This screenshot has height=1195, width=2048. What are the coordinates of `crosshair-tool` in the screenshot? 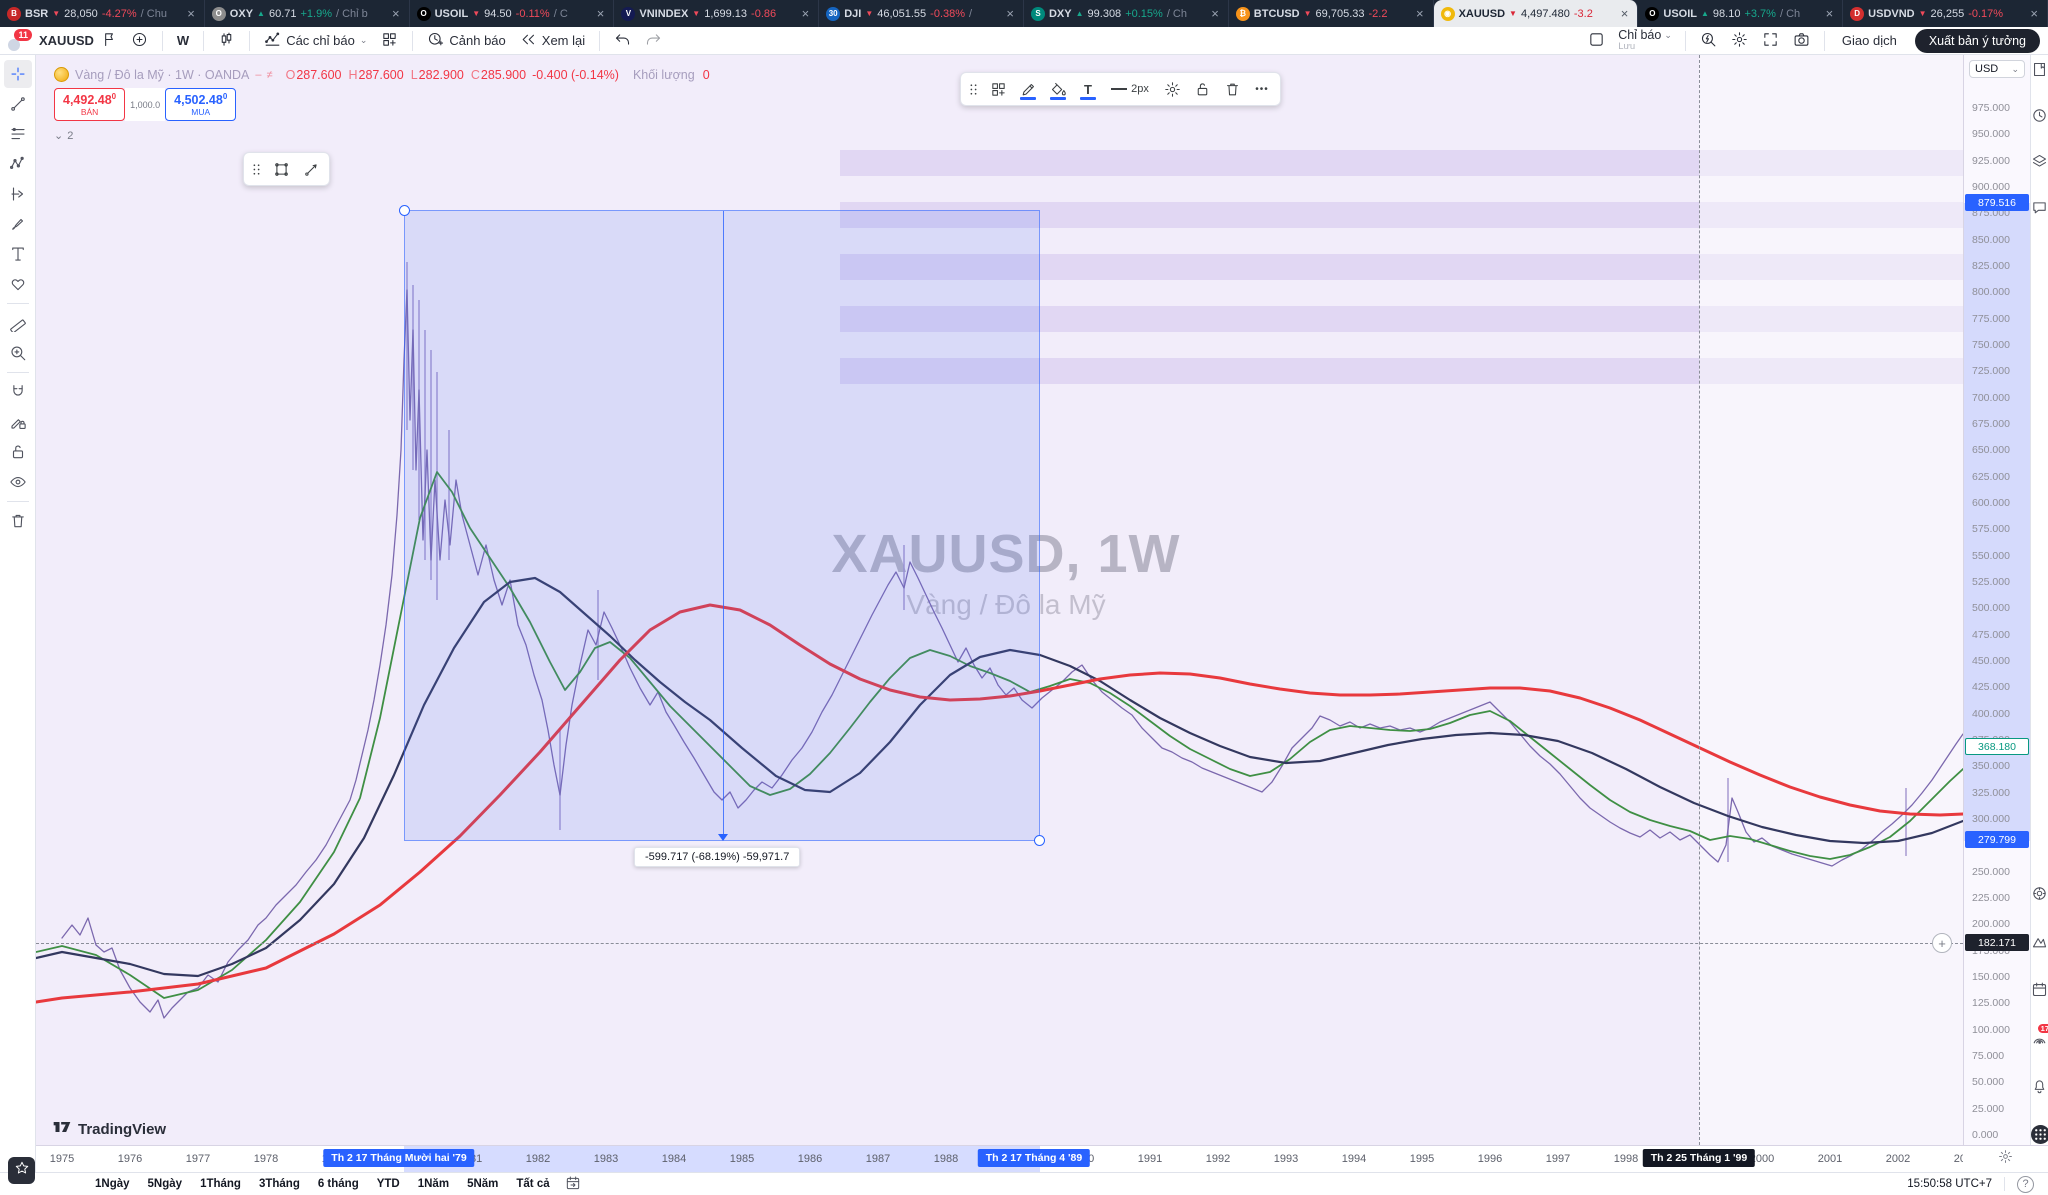 It's located at (17, 74).